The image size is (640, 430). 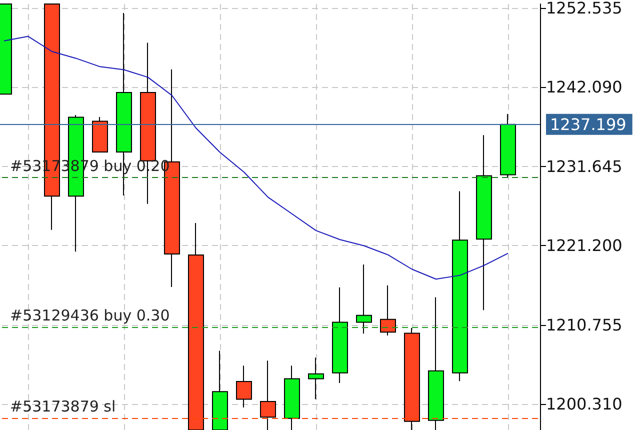 I want to click on y-tick-label: 1252.535, so click(x=584, y=9).